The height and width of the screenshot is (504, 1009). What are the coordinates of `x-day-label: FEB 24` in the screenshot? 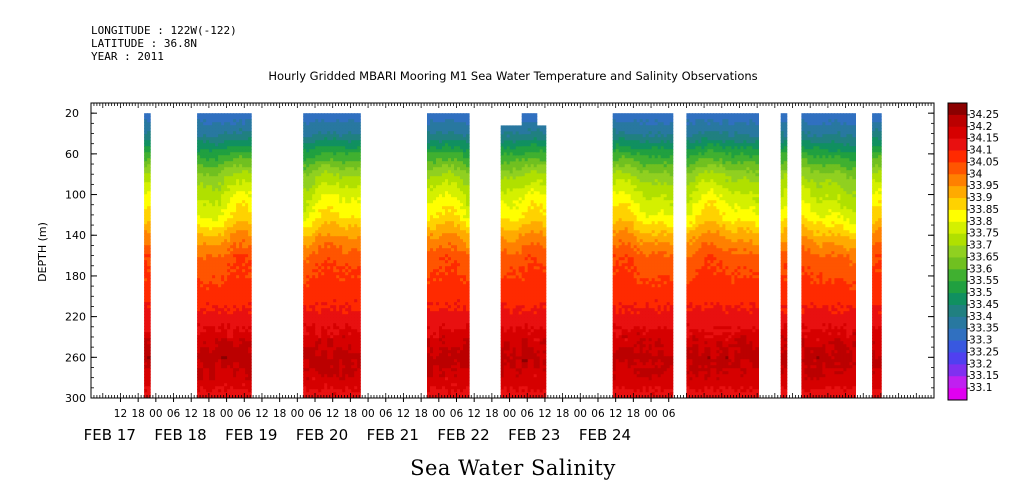 It's located at (605, 435).